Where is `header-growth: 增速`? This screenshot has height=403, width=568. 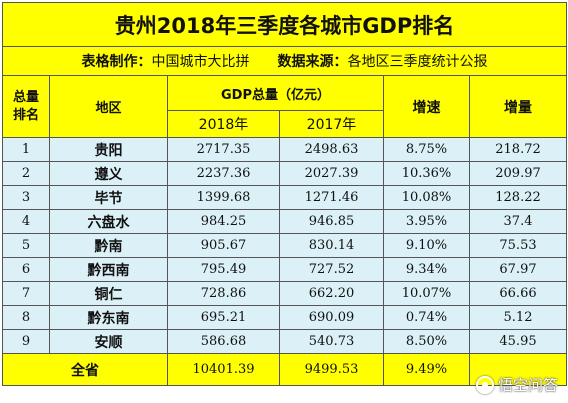
header-growth: 增速 is located at coordinates (426, 106).